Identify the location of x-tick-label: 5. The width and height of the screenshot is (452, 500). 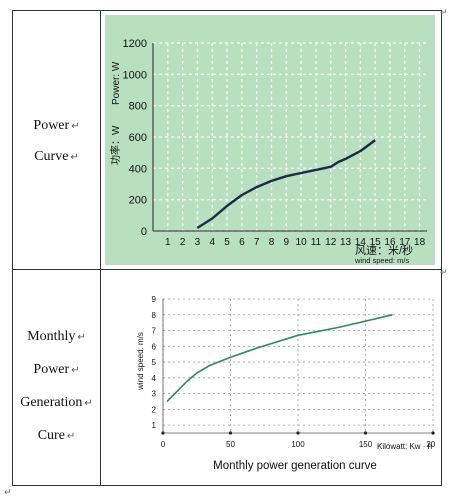
(227, 242).